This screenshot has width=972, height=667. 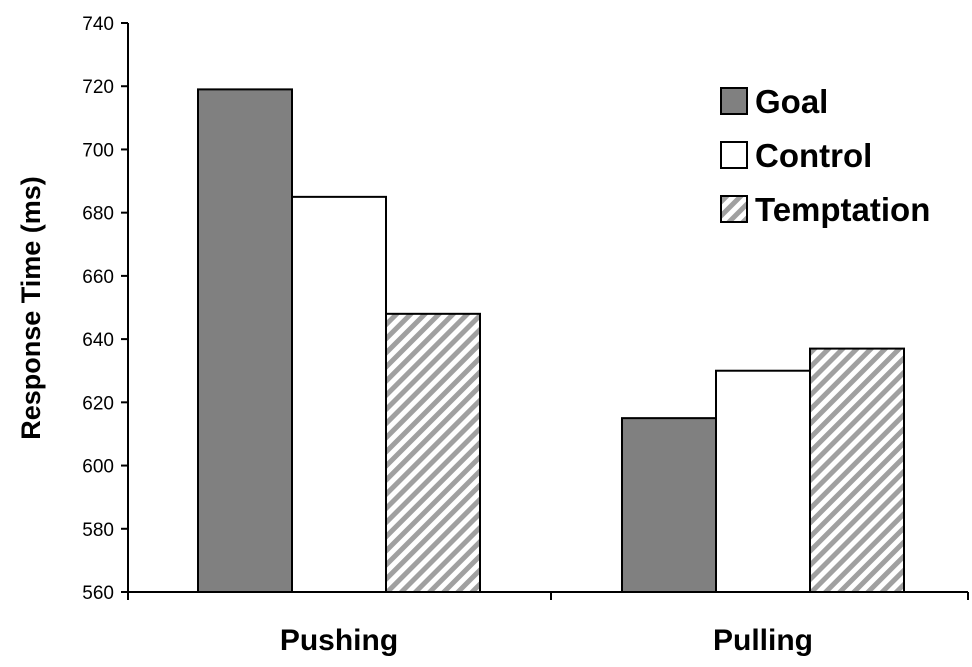 I want to click on legend: Goal Control Temptation, so click(x=825, y=155).